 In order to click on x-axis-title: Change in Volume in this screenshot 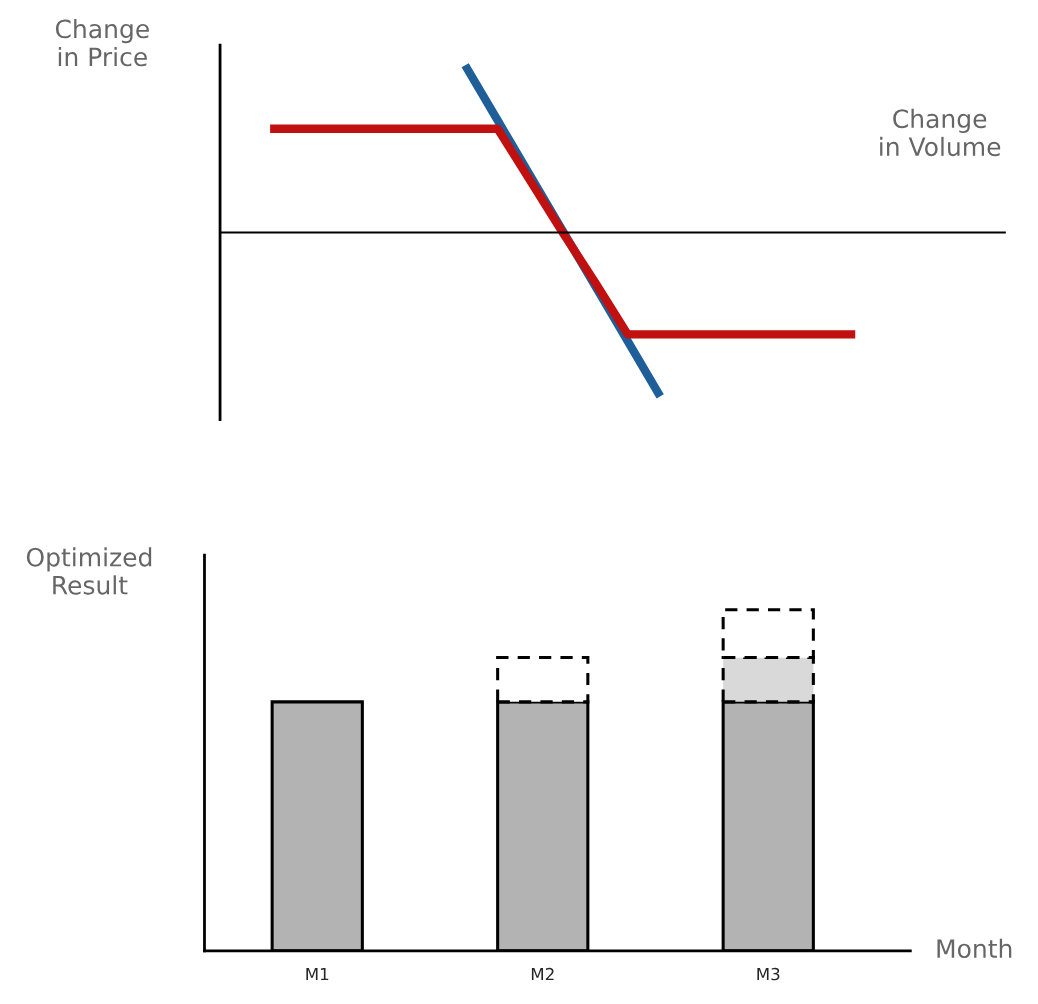, I will do `click(940, 132)`.